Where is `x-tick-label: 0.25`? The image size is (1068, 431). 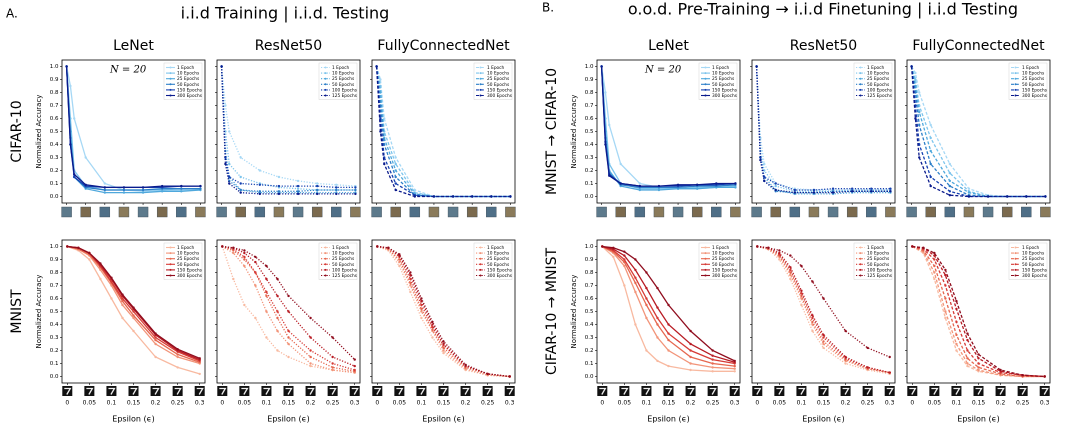
x-tick-label: 0.25 is located at coordinates (488, 403).